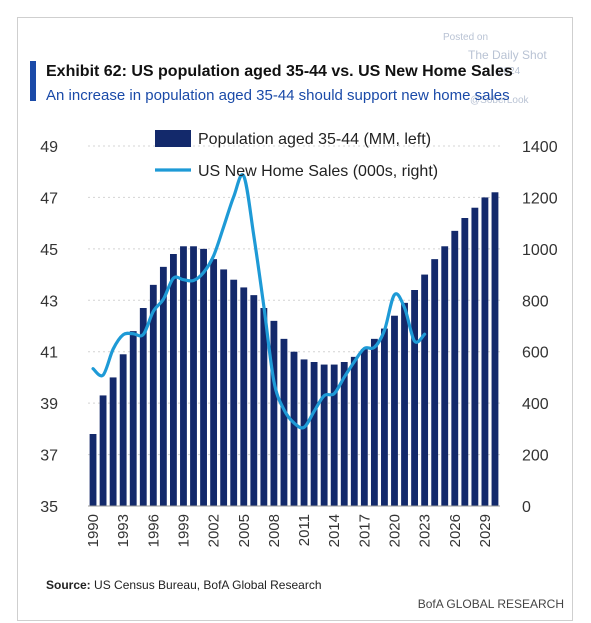 The image size is (591, 623). What do you see at coordinates (33, 81) in the screenshot?
I see `title-accent-bar` at bounding box center [33, 81].